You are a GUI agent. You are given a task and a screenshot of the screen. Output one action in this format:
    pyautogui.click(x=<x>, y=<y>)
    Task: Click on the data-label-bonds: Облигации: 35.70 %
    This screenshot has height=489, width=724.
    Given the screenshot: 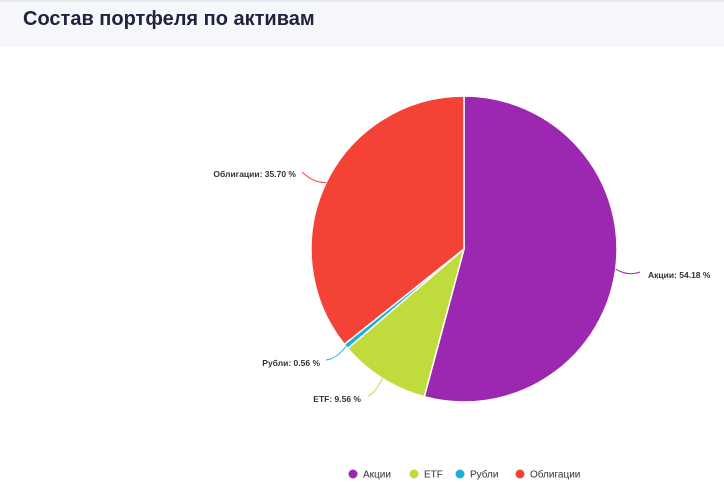 What is the action you would take?
    pyautogui.click(x=254, y=174)
    